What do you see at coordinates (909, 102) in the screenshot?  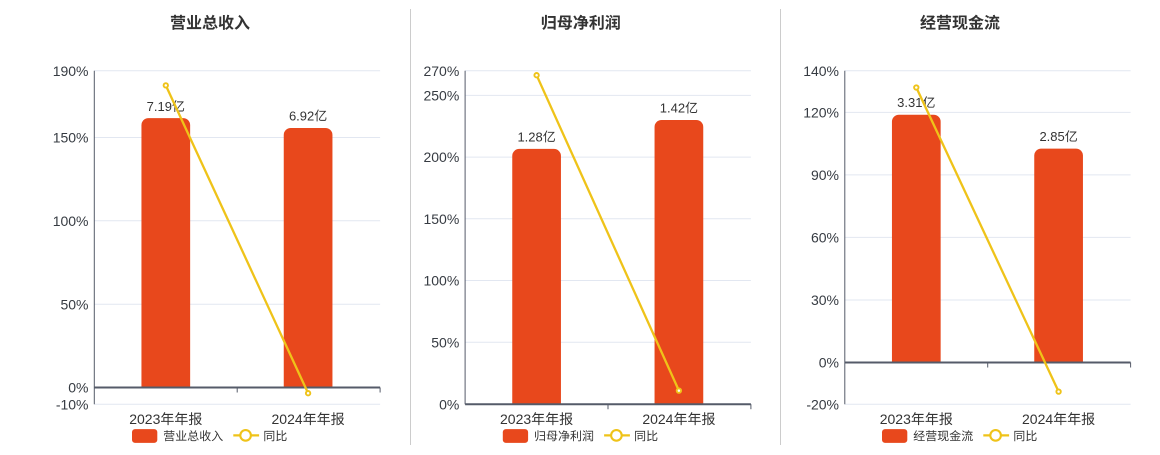 I see `svg-text: 3.31` at bounding box center [909, 102].